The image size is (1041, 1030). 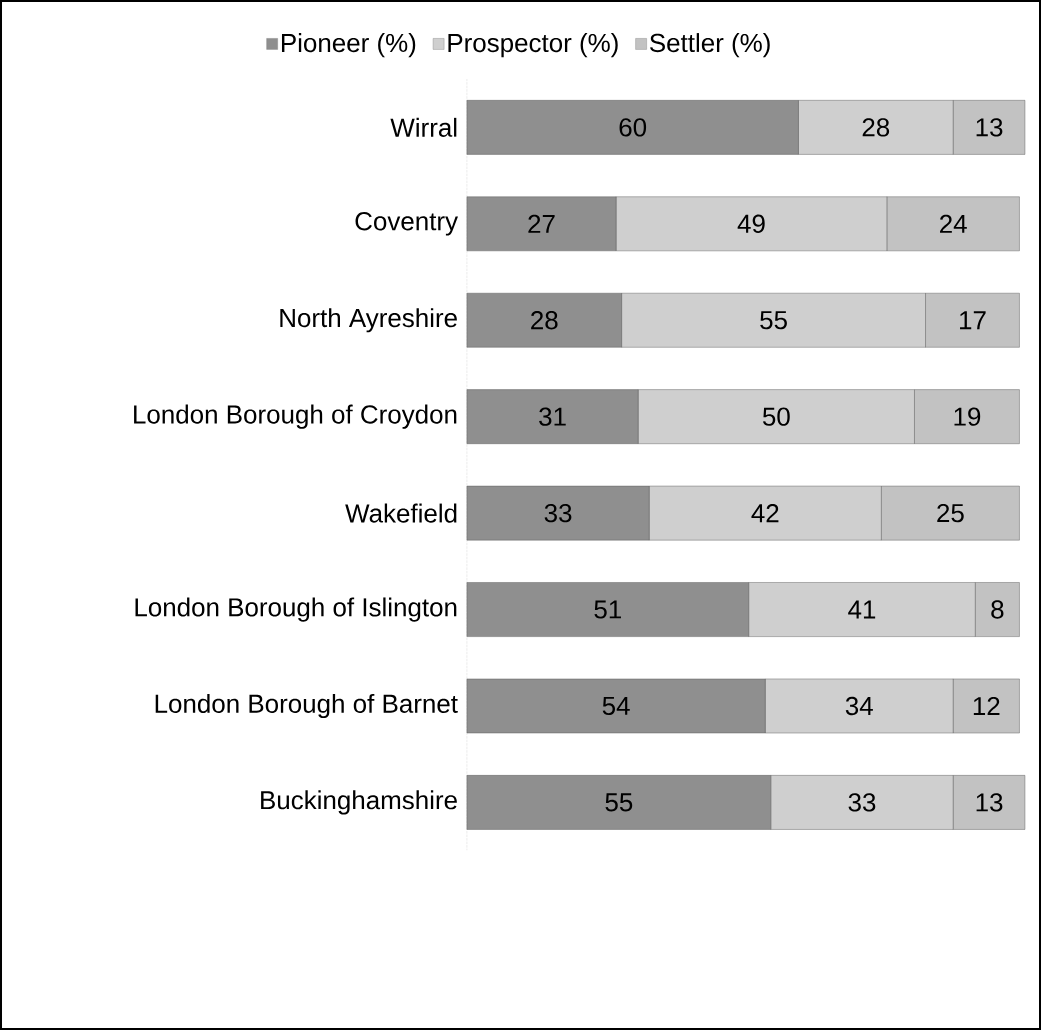 I want to click on y-tick-label: London Borough of Barnet, so click(x=306, y=706).